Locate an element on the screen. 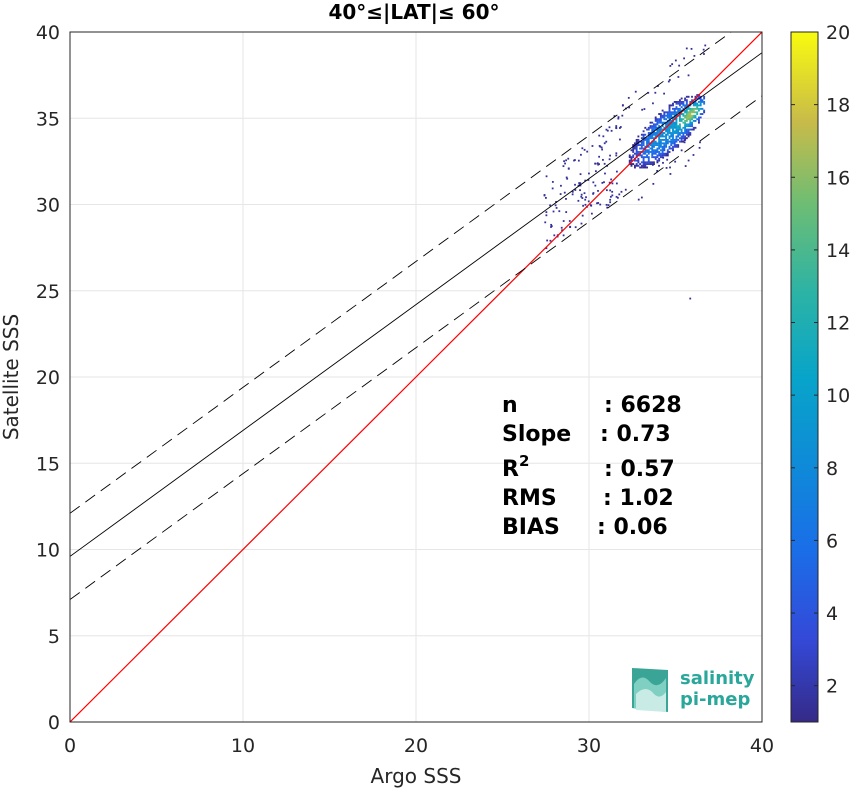  stat-bias-label: BIAS is located at coordinates (531, 527).